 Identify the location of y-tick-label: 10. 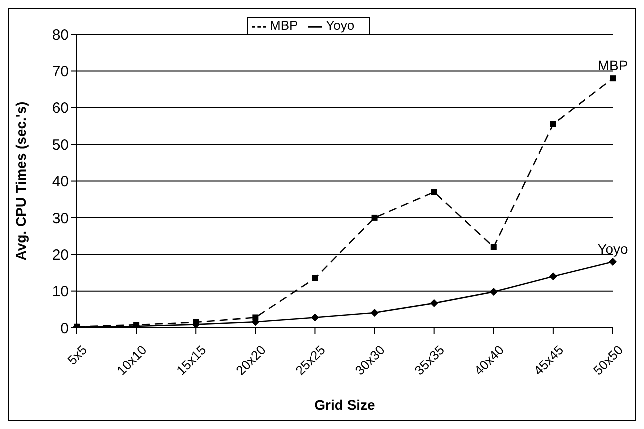
(60, 292).